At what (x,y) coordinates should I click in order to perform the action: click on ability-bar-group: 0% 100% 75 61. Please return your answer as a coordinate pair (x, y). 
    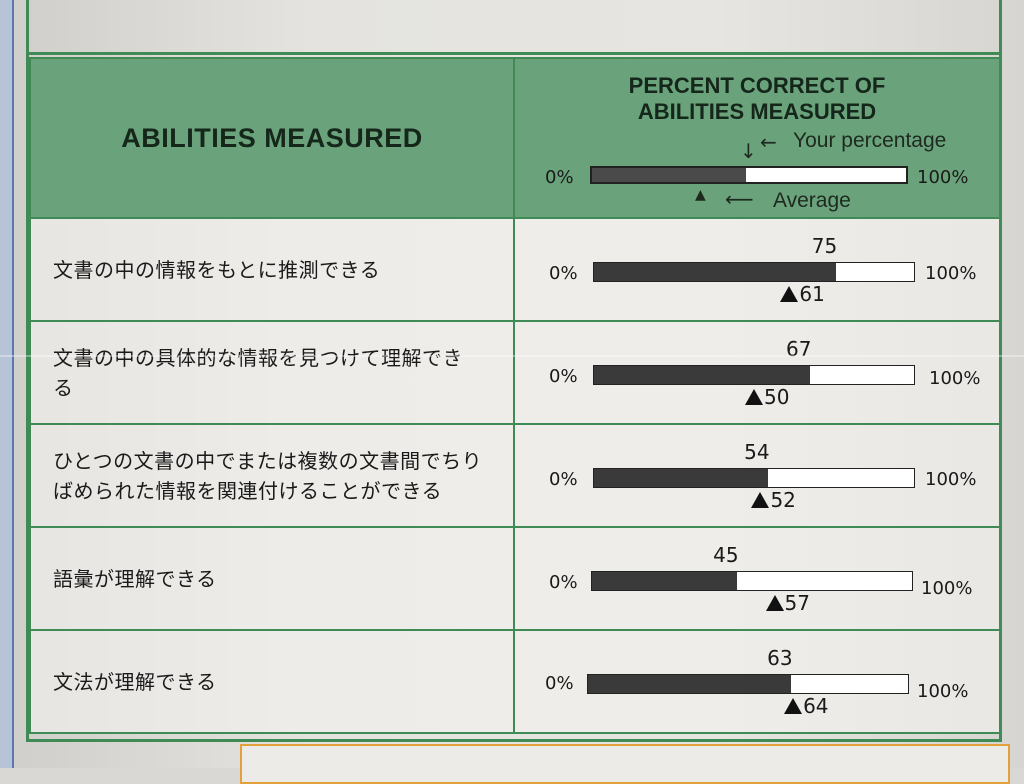
    Looking at the image, I should click on (757, 269).